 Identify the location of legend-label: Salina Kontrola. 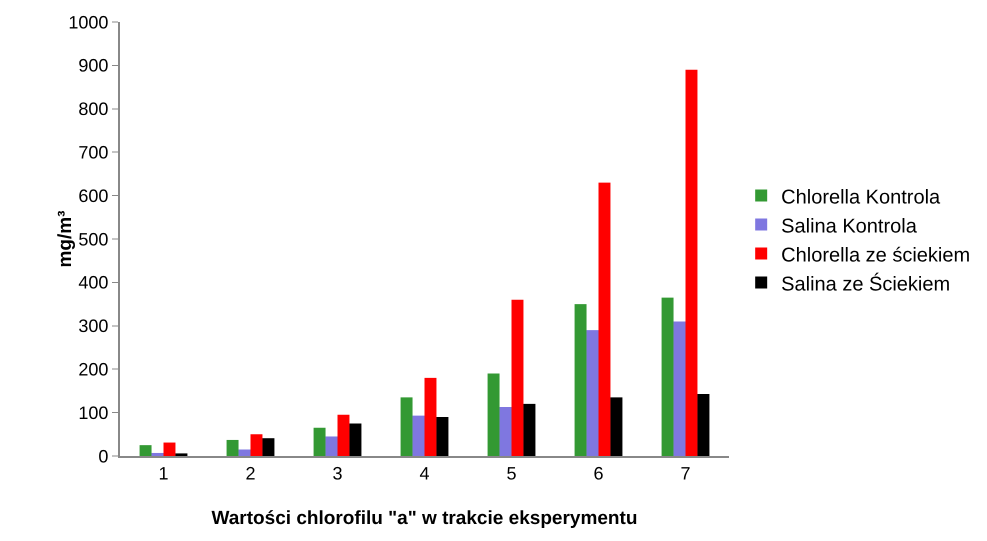
(849, 226).